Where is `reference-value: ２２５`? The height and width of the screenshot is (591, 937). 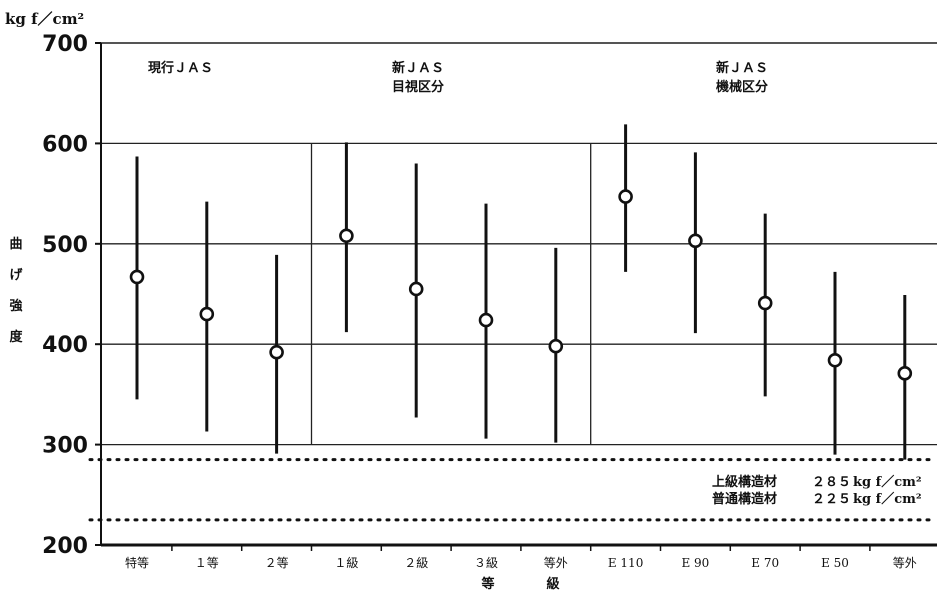
reference-value: ２２５ is located at coordinates (831, 499).